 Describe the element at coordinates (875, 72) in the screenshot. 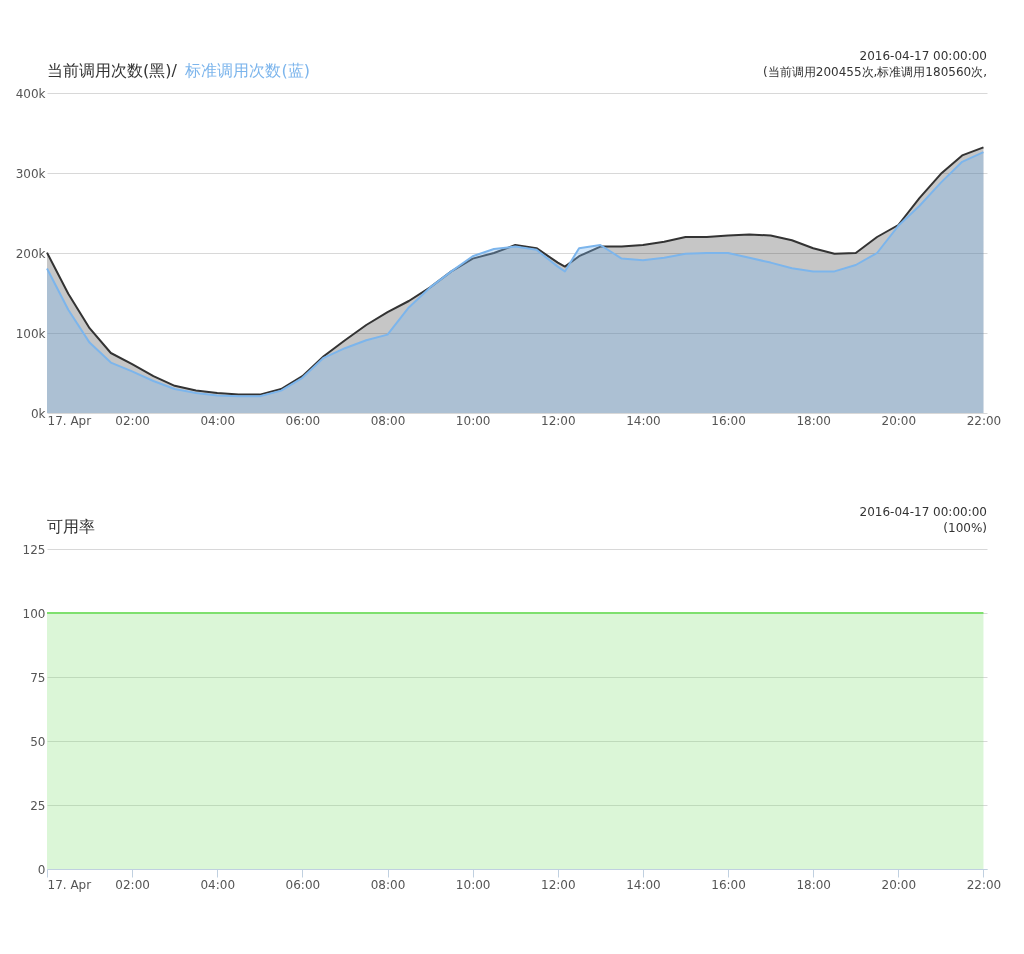

I see `text: (当前调用200455次,标准调用180560次,` at that location.